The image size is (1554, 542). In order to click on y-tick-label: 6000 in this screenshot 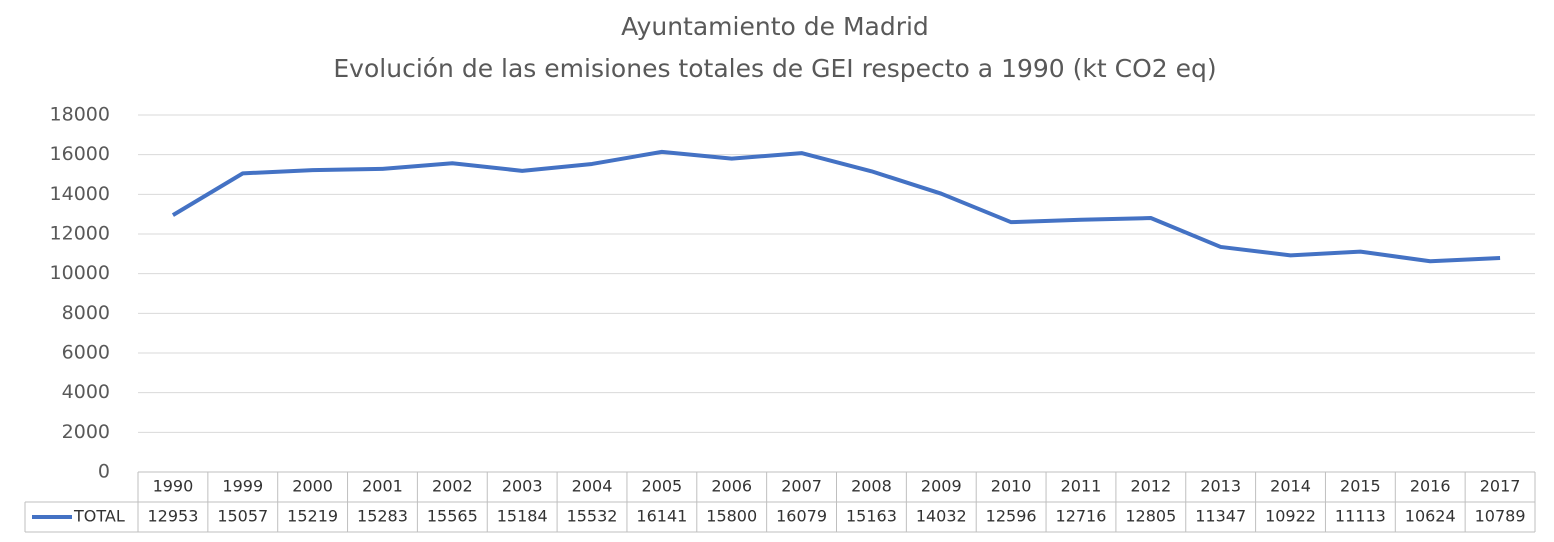, I will do `click(86, 353)`.